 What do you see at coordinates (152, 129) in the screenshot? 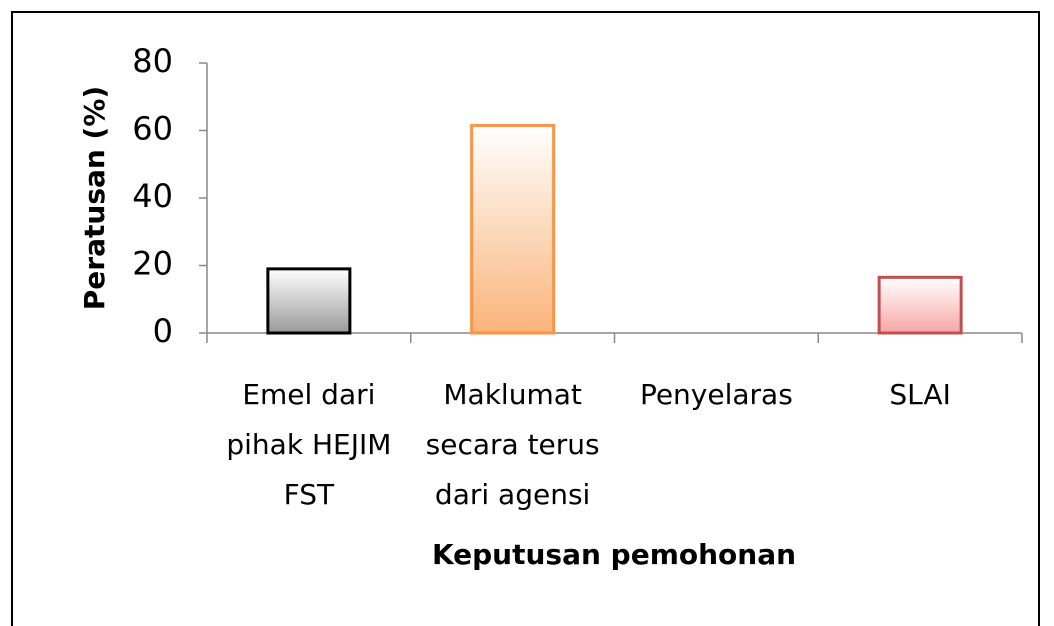
I see `y-tick-label: 60` at bounding box center [152, 129].